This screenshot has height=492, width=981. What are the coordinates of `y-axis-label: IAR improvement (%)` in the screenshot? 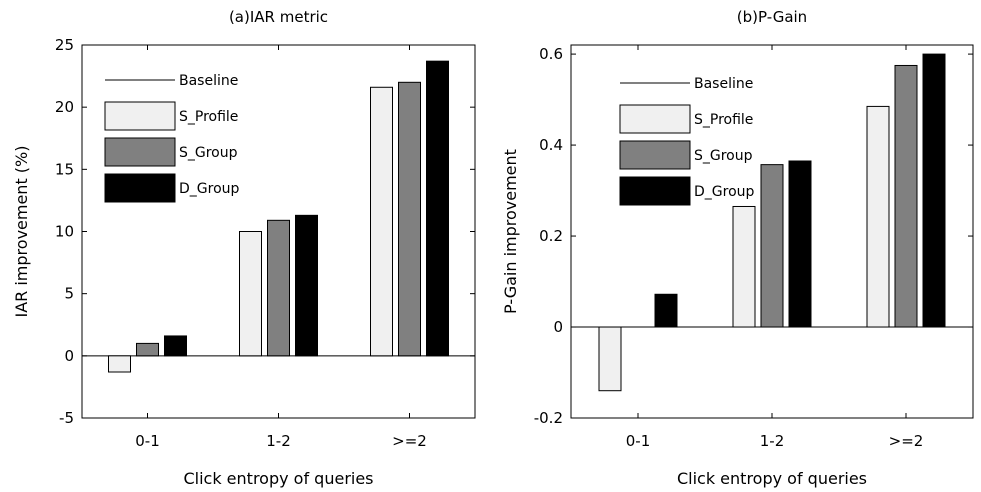 It's located at (21, 232).